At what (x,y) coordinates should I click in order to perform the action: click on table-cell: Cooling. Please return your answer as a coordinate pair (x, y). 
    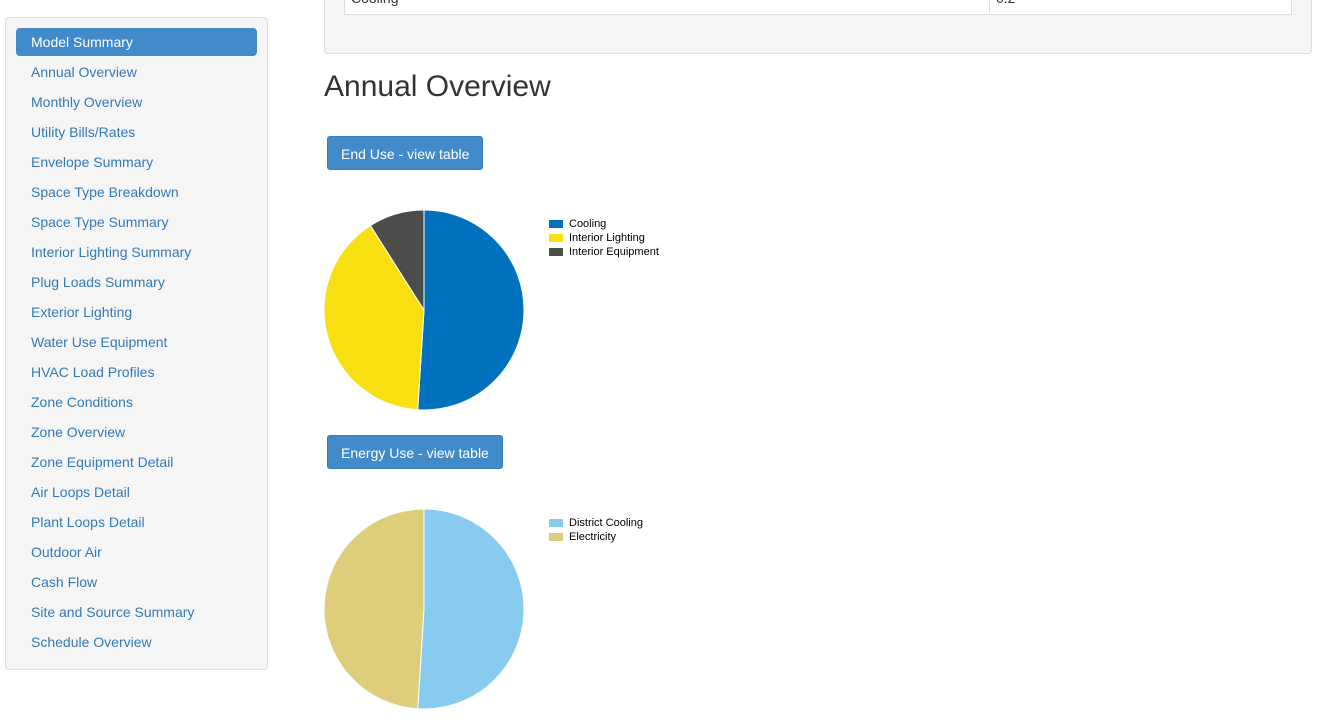
    Looking at the image, I should click on (667, 6).